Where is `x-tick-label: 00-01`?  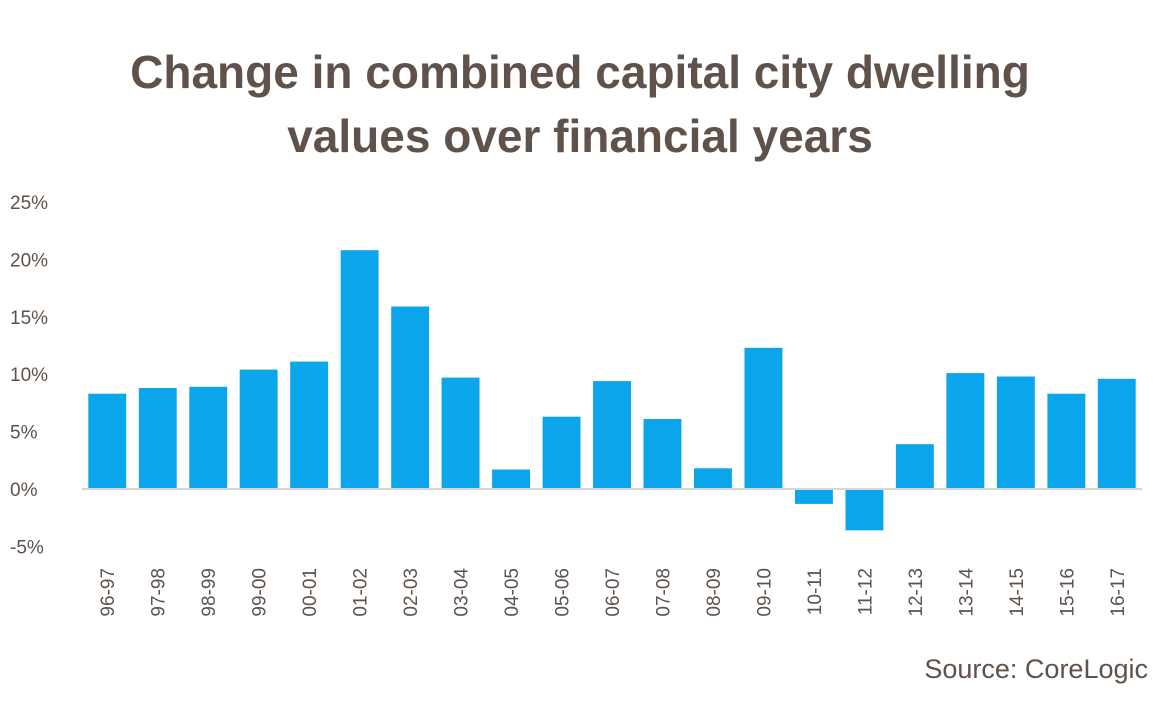 x-tick-label: 00-01 is located at coordinates (310, 592).